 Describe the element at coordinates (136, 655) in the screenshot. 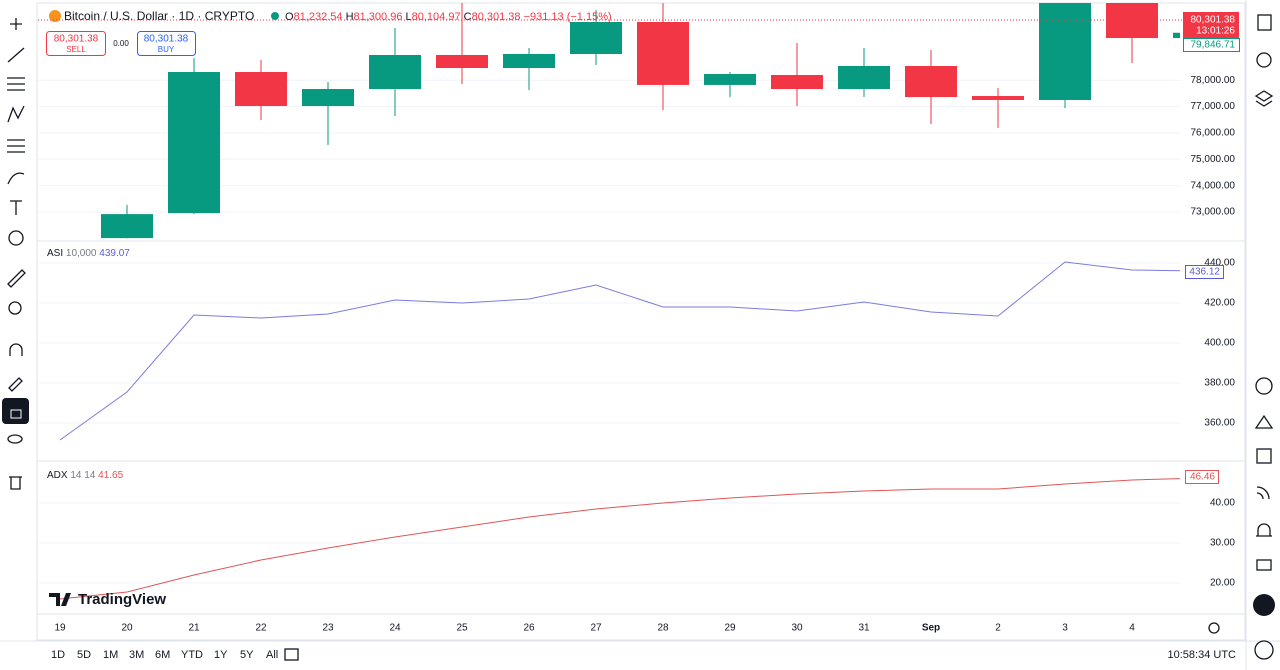

I see `timeframe-button: 3M` at that location.